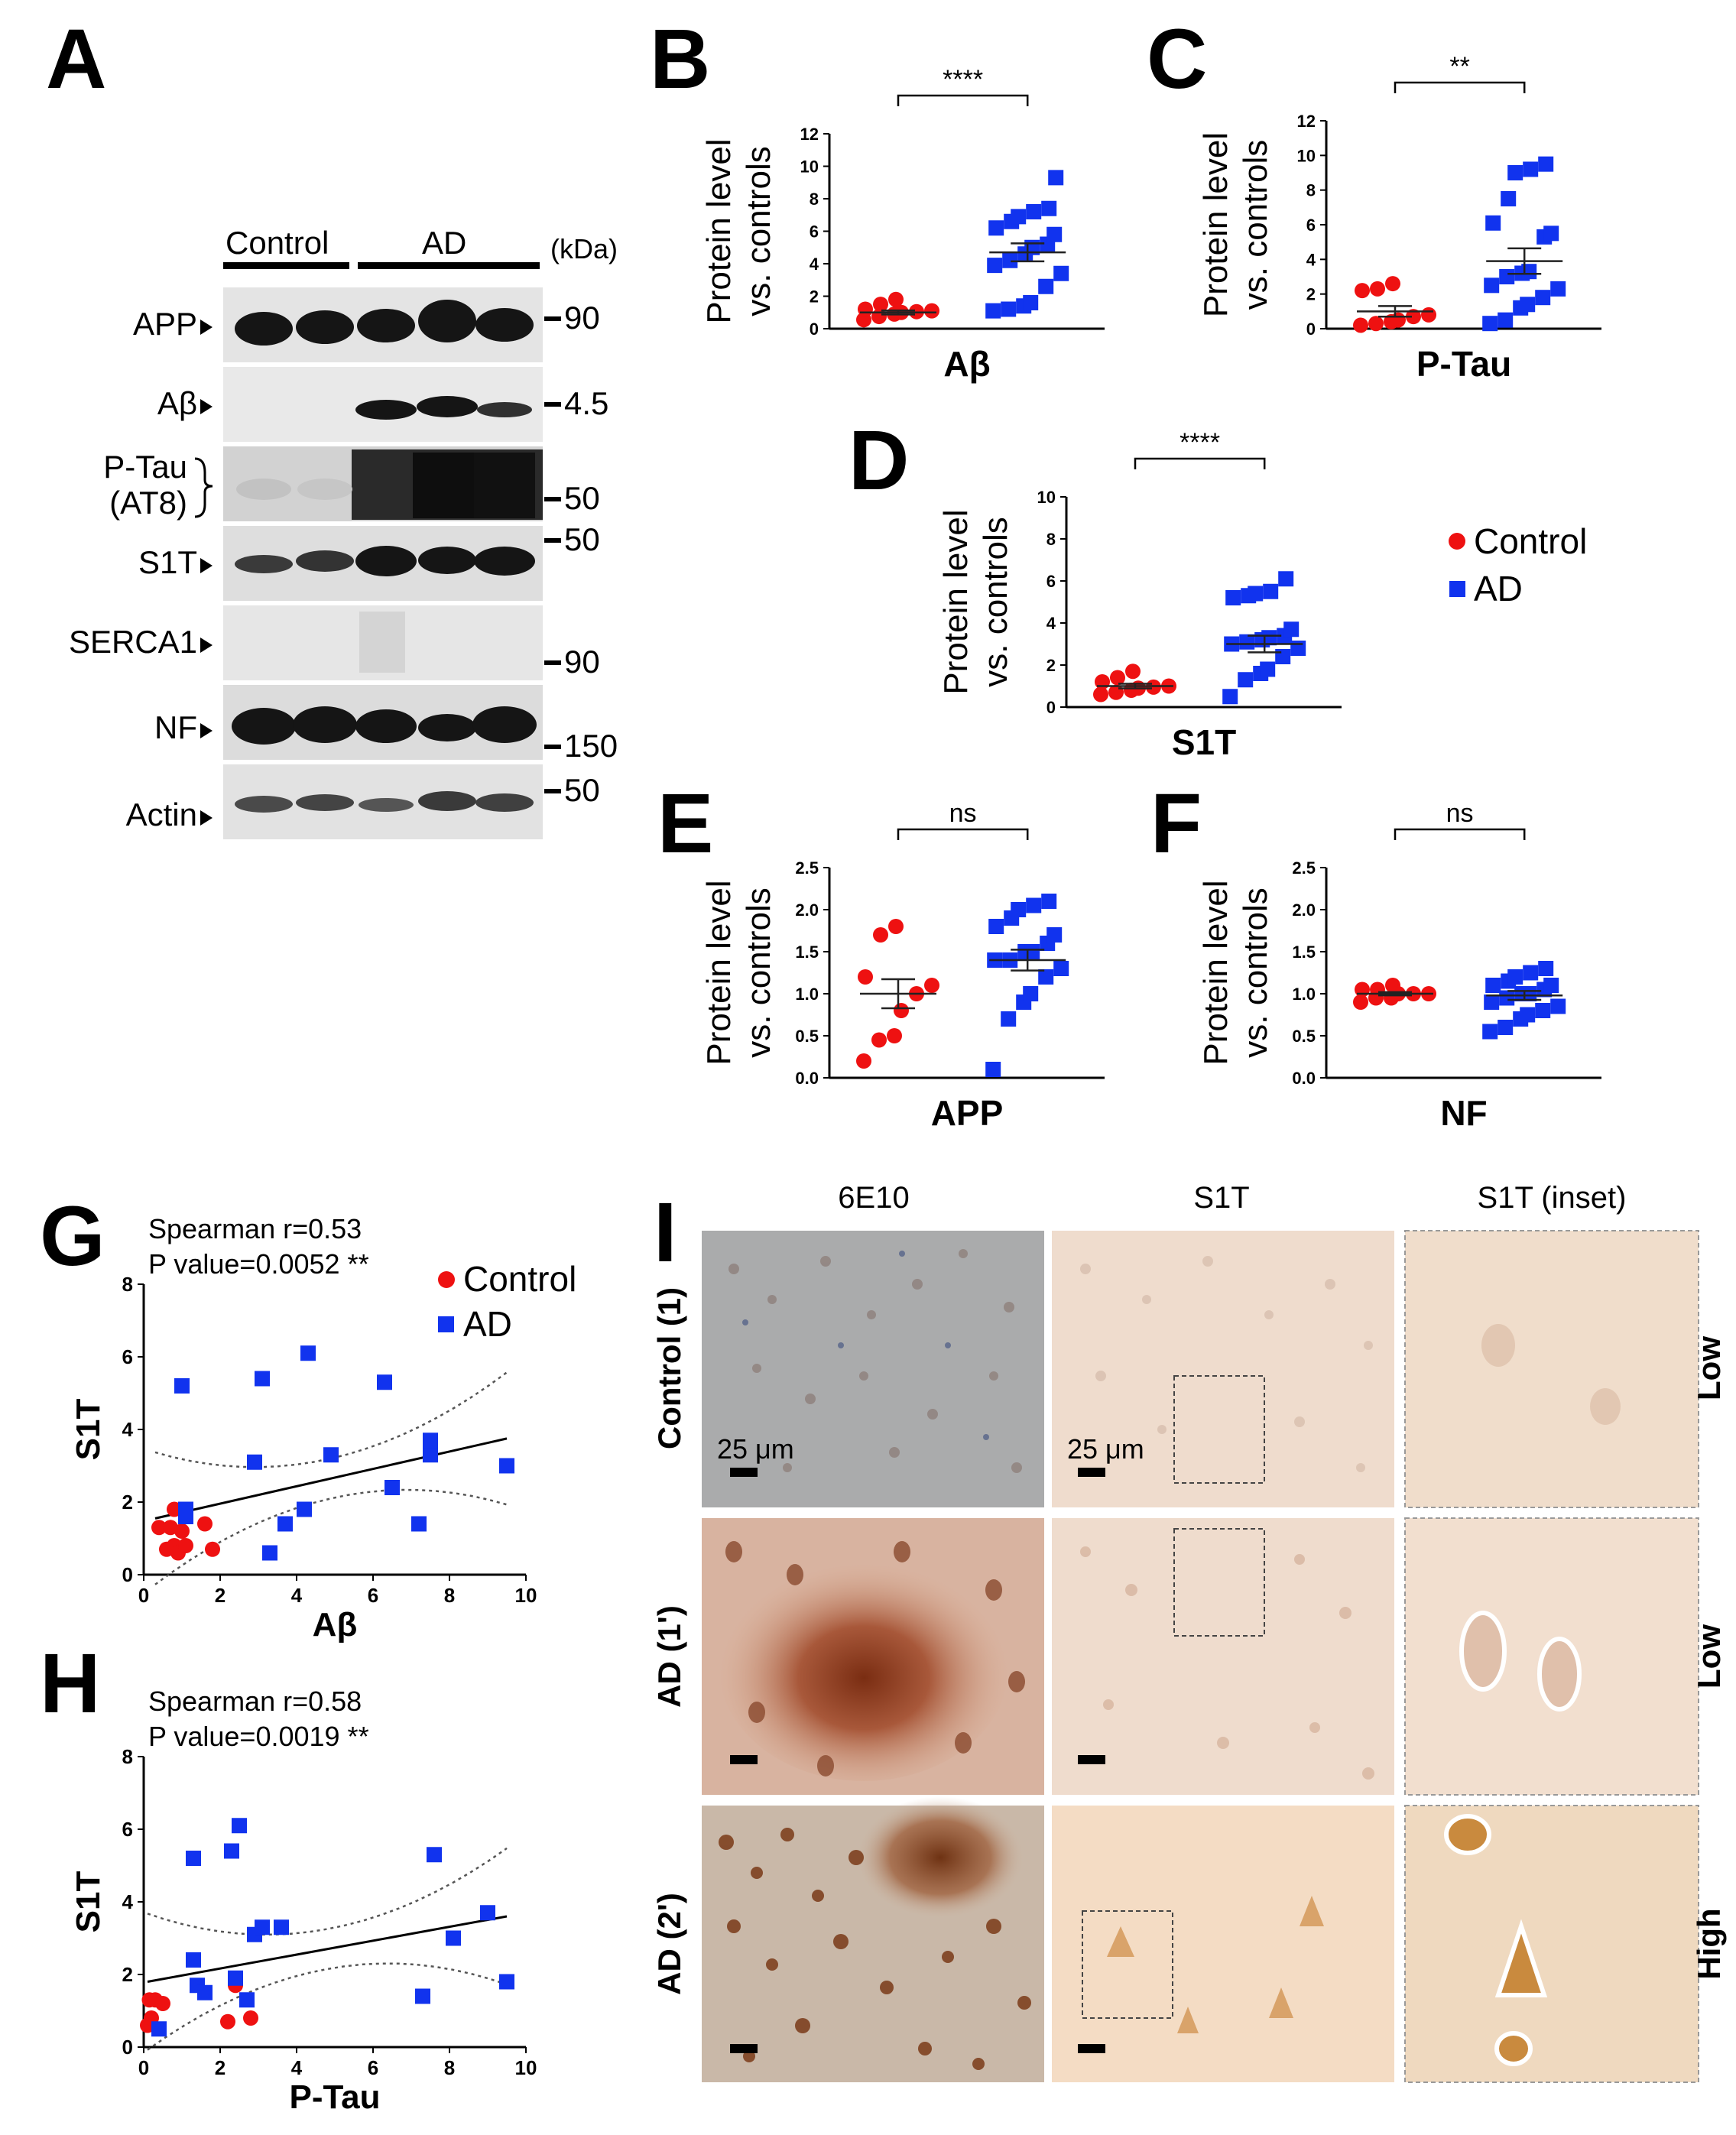 This screenshot has height=2135, width=1736. Describe the element at coordinates (582, 790) in the screenshot. I see `mw-actin: 50` at that location.